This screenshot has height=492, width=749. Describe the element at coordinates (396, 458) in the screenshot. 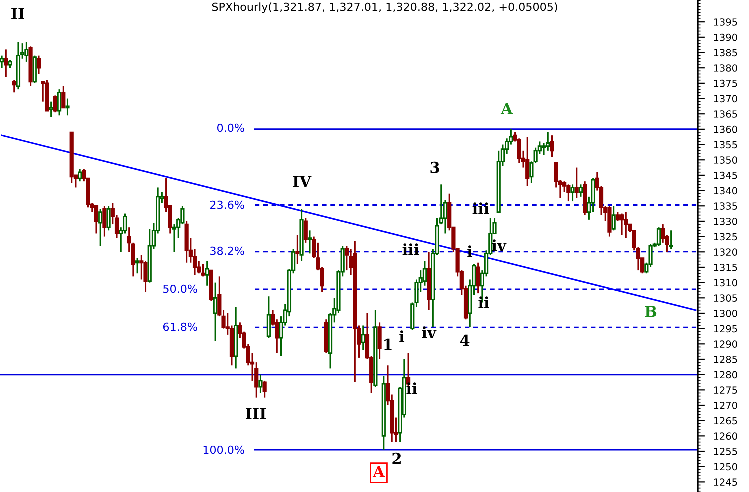

I see `annotation: 2` at that location.